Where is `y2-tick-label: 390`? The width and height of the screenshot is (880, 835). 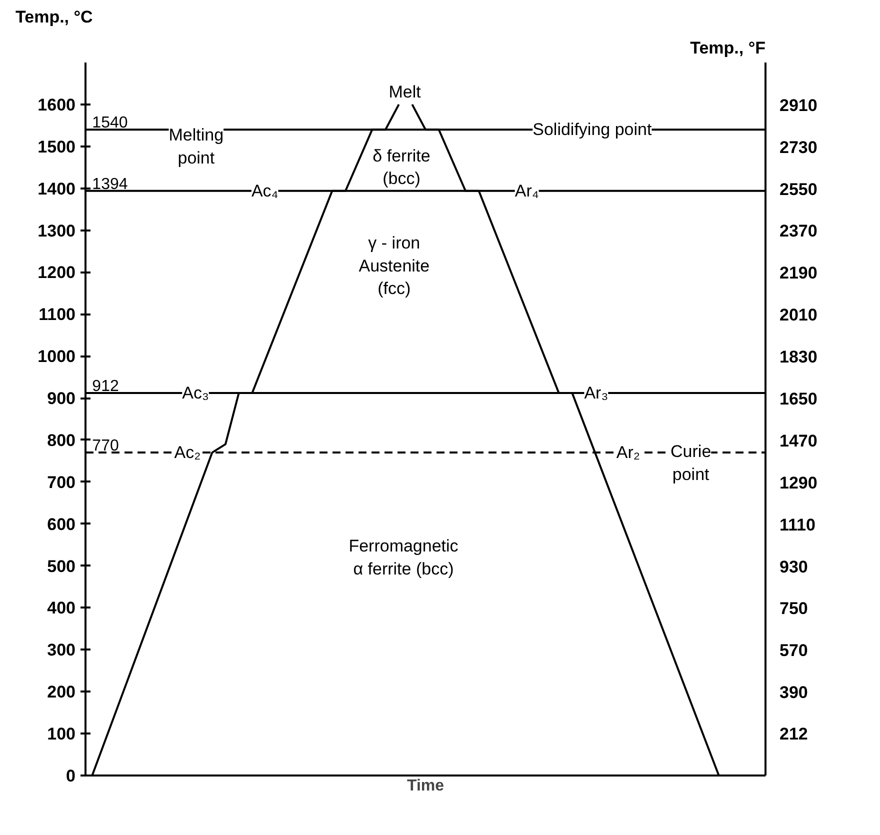 y2-tick-label: 390 is located at coordinates (794, 692).